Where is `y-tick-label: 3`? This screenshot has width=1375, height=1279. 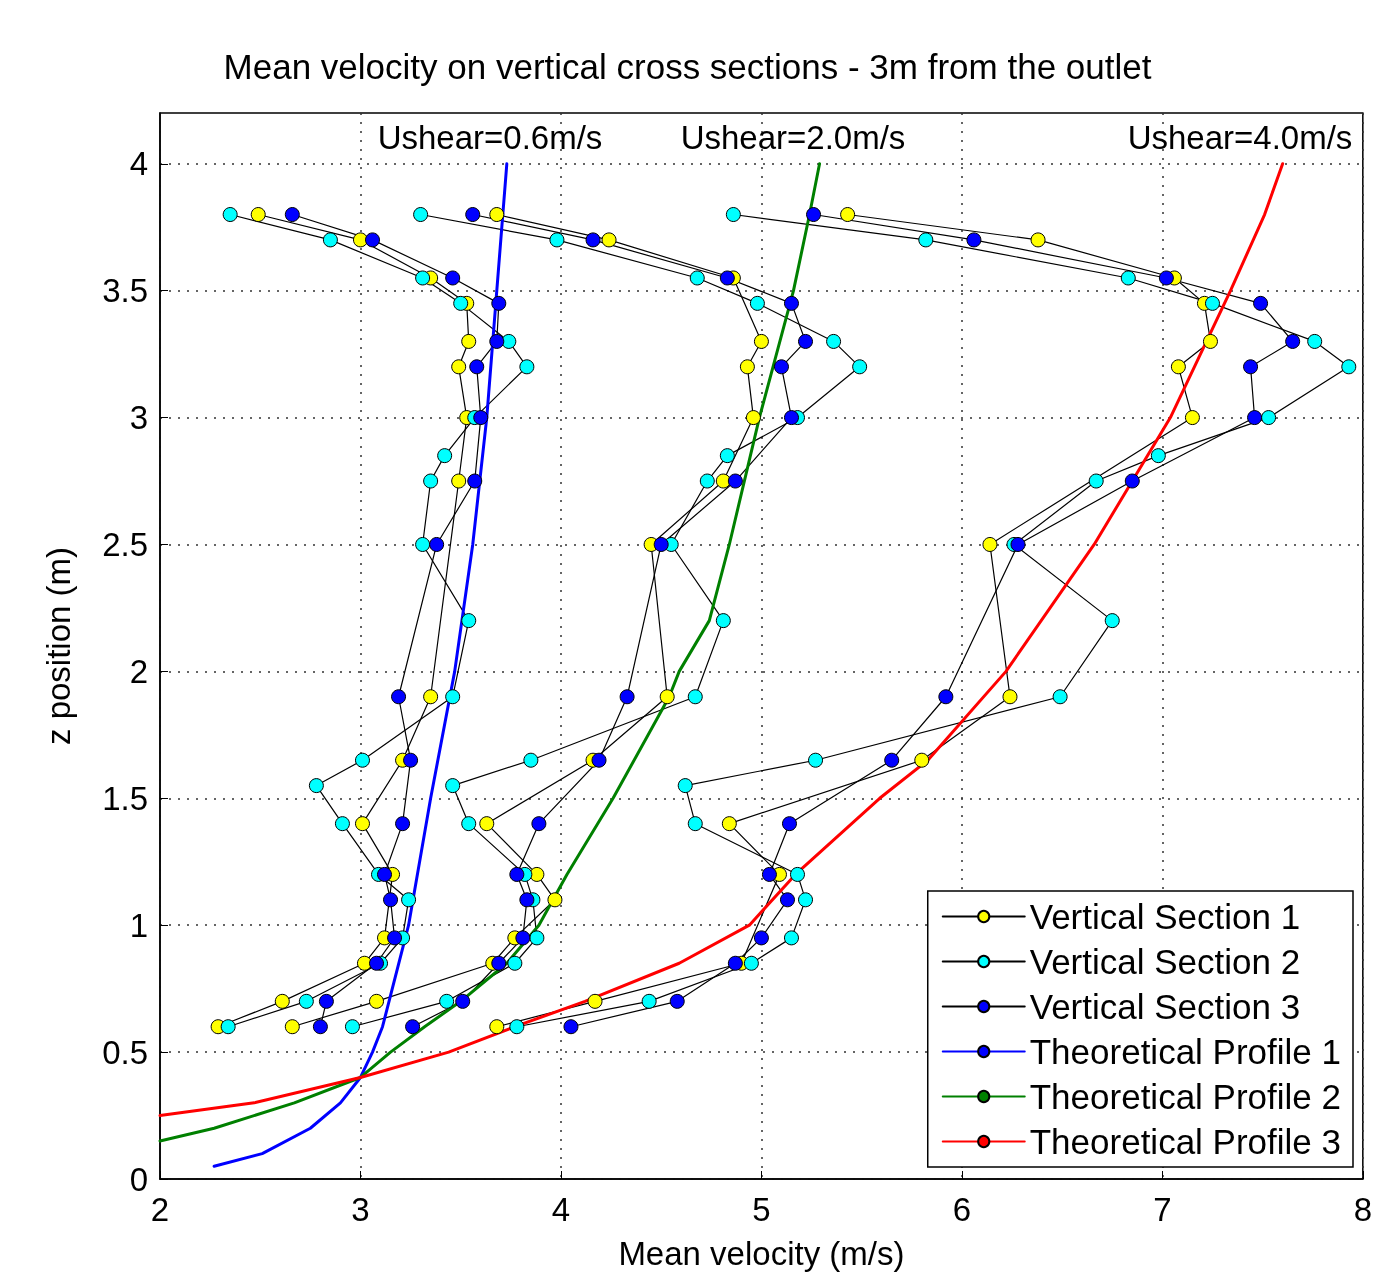 y-tick-label: 3 is located at coordinates (138, 418).